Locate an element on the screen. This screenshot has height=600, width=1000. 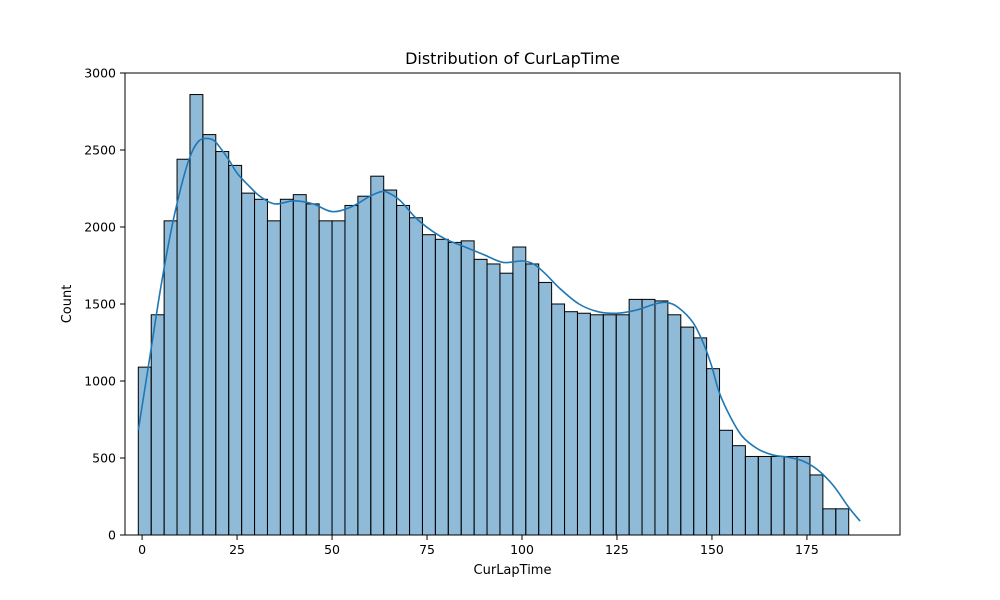
y-tick-label: 0 is located at coordinates (112, 535).